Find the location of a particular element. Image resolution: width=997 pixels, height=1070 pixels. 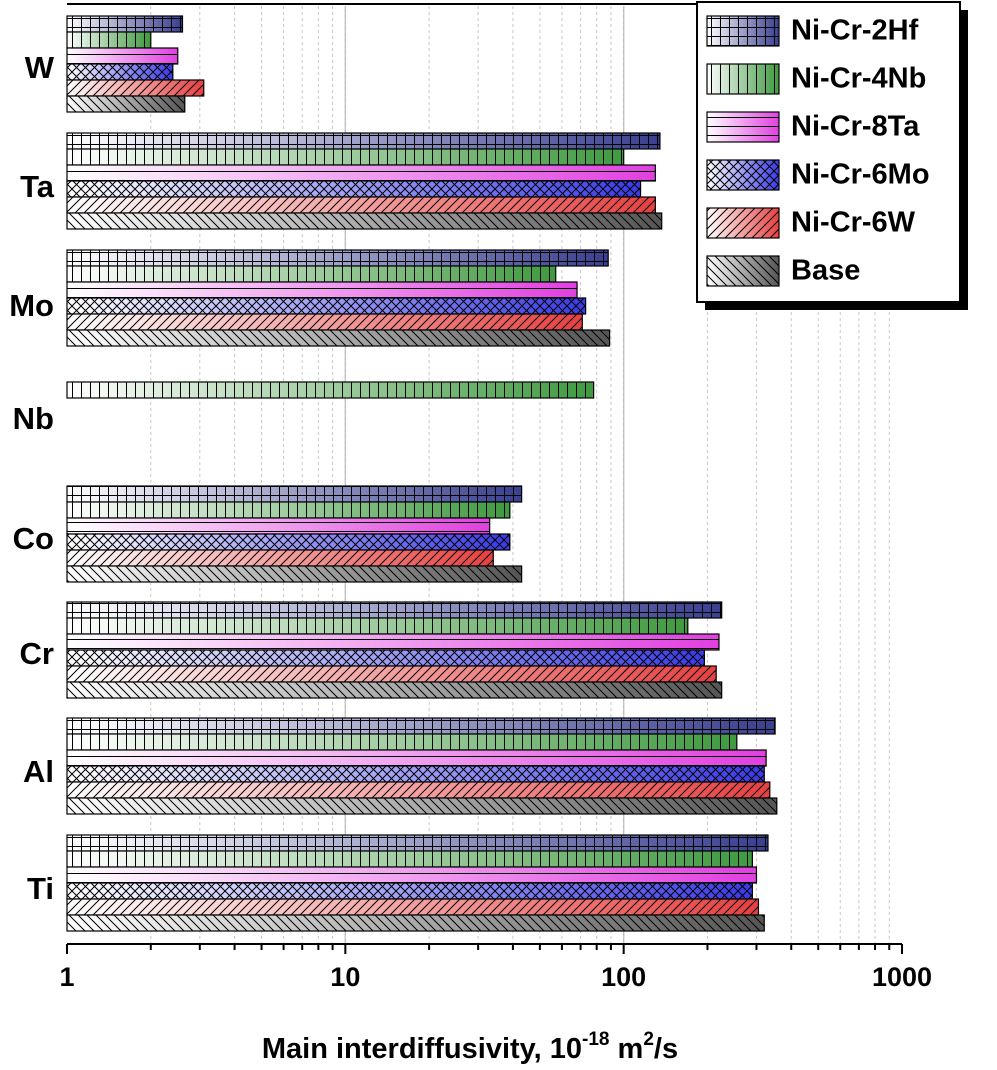

x-tick-label: 1 is located at coordinates (66, 977).